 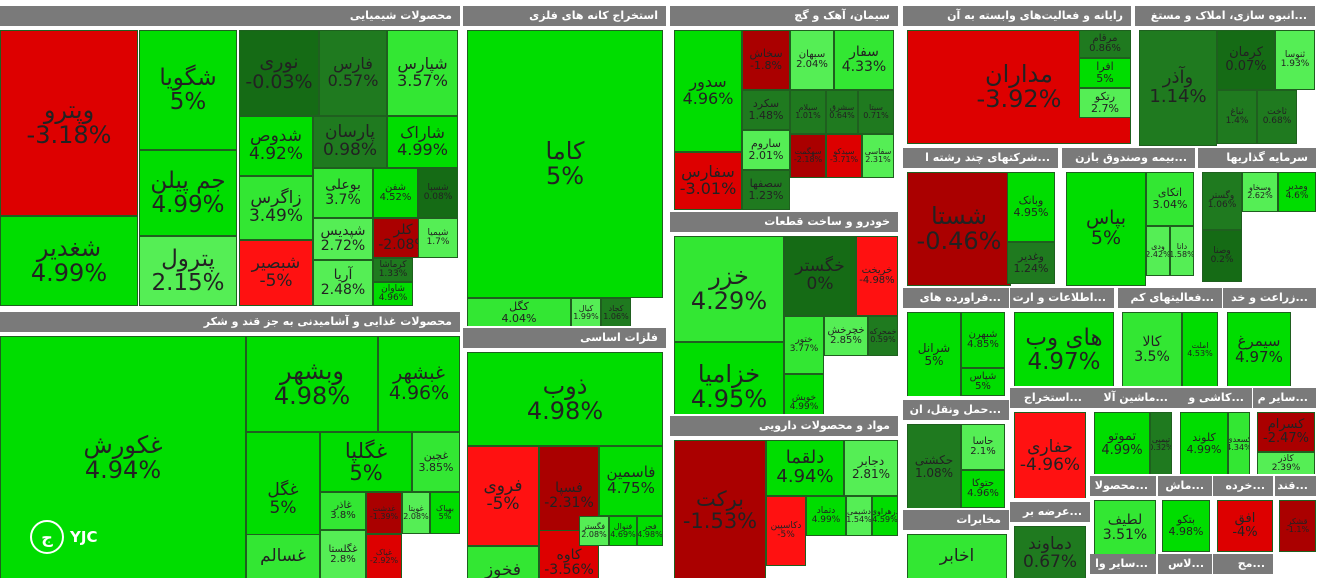 I want to click on treemap-tile: وآذر 1.14%, so click(x=1178, y=88).